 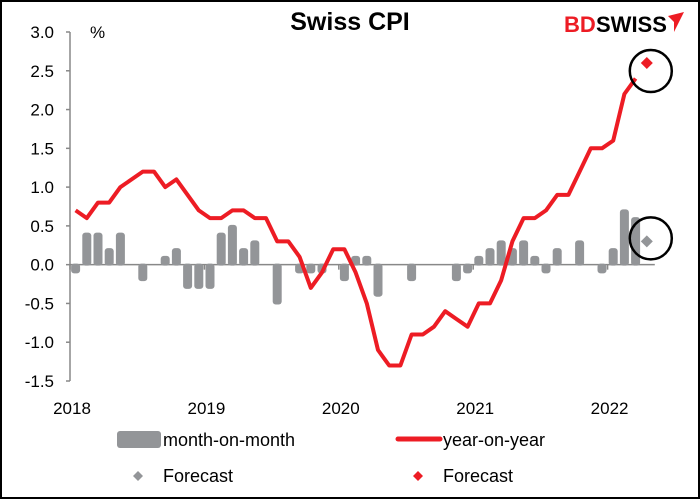 What do you see at coordinates (631, 24) in the screenshot?
I see `logo-swiss: SWISS` at bounding box center [631, 24].